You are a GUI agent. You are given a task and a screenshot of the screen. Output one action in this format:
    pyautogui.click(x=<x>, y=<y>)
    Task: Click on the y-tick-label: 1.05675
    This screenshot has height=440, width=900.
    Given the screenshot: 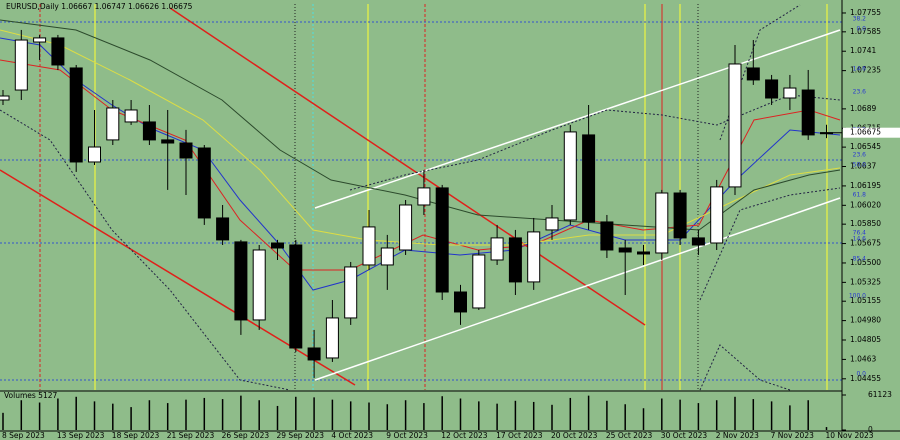 What is the action you would take?
    pyautogui.click(x=865, y=243)
    